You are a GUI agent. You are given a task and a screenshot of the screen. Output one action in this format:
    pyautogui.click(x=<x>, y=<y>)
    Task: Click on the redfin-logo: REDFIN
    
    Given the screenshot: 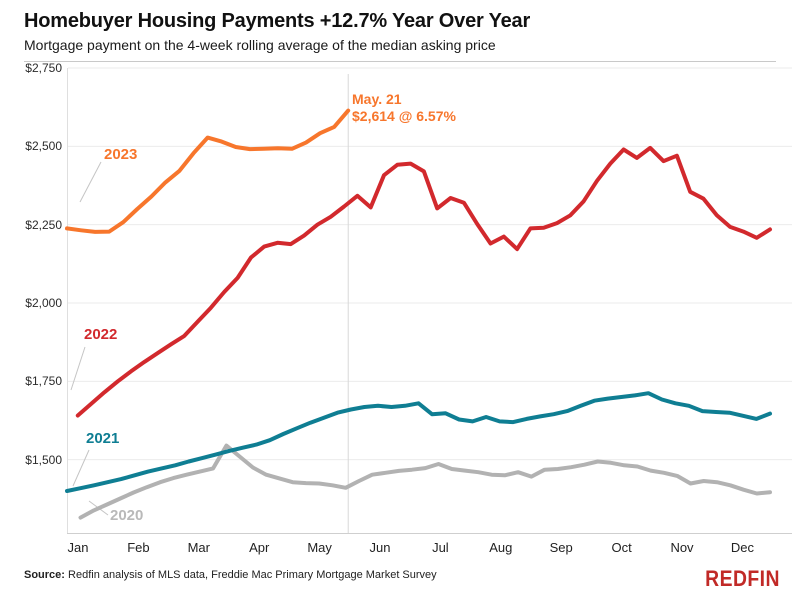 What is the action you would take?
    pyautogui.click(x=742, y=578)
    